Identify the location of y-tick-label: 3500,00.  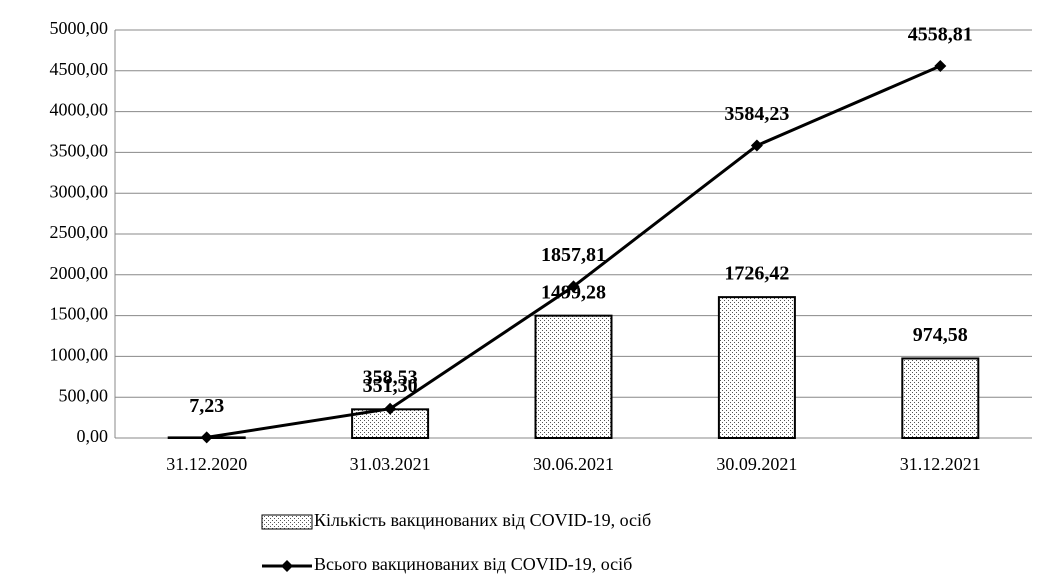
(79, 151).